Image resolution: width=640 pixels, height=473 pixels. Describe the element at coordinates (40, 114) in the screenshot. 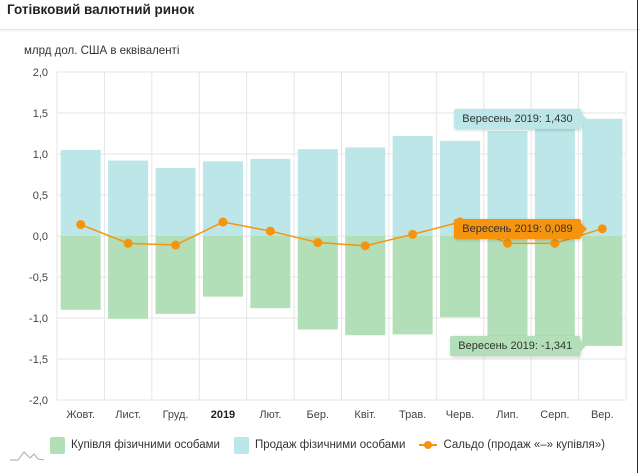

I see `y-tick-label: 1,5` at that location.